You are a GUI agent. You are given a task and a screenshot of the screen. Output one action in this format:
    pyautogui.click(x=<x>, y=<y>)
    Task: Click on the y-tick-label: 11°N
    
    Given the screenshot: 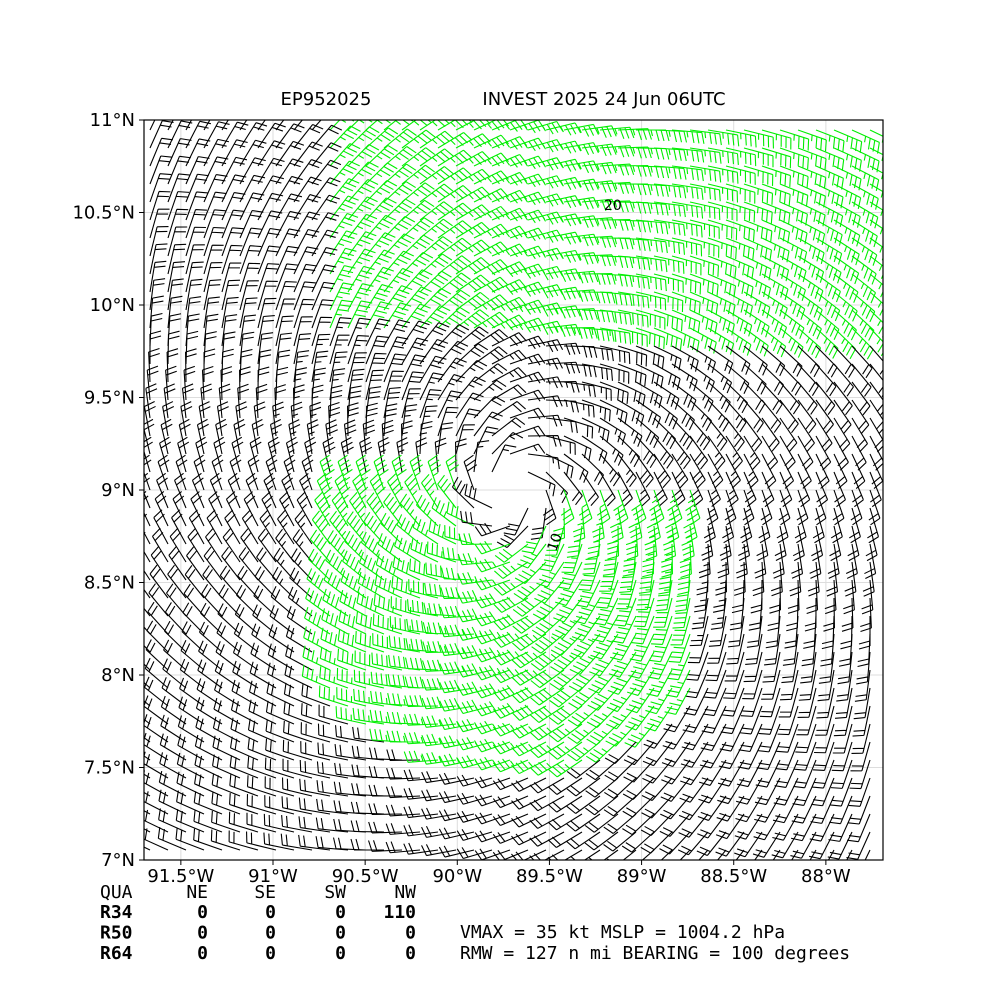 What is the action you would take?
    pyautogui.click(x=112, y=120)
    